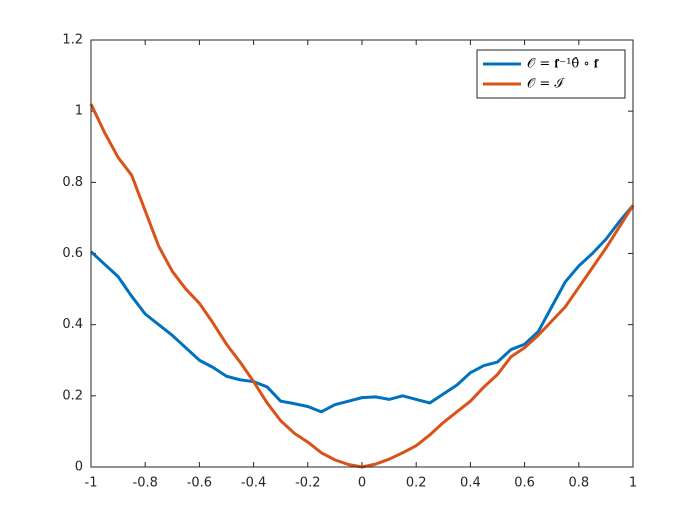 This screenshot has width=700, height=525. What do you see at coordinates (72, 253) in the screenshot?
I see `y-tick-label: 0.6` at bounding box center [72, 253].